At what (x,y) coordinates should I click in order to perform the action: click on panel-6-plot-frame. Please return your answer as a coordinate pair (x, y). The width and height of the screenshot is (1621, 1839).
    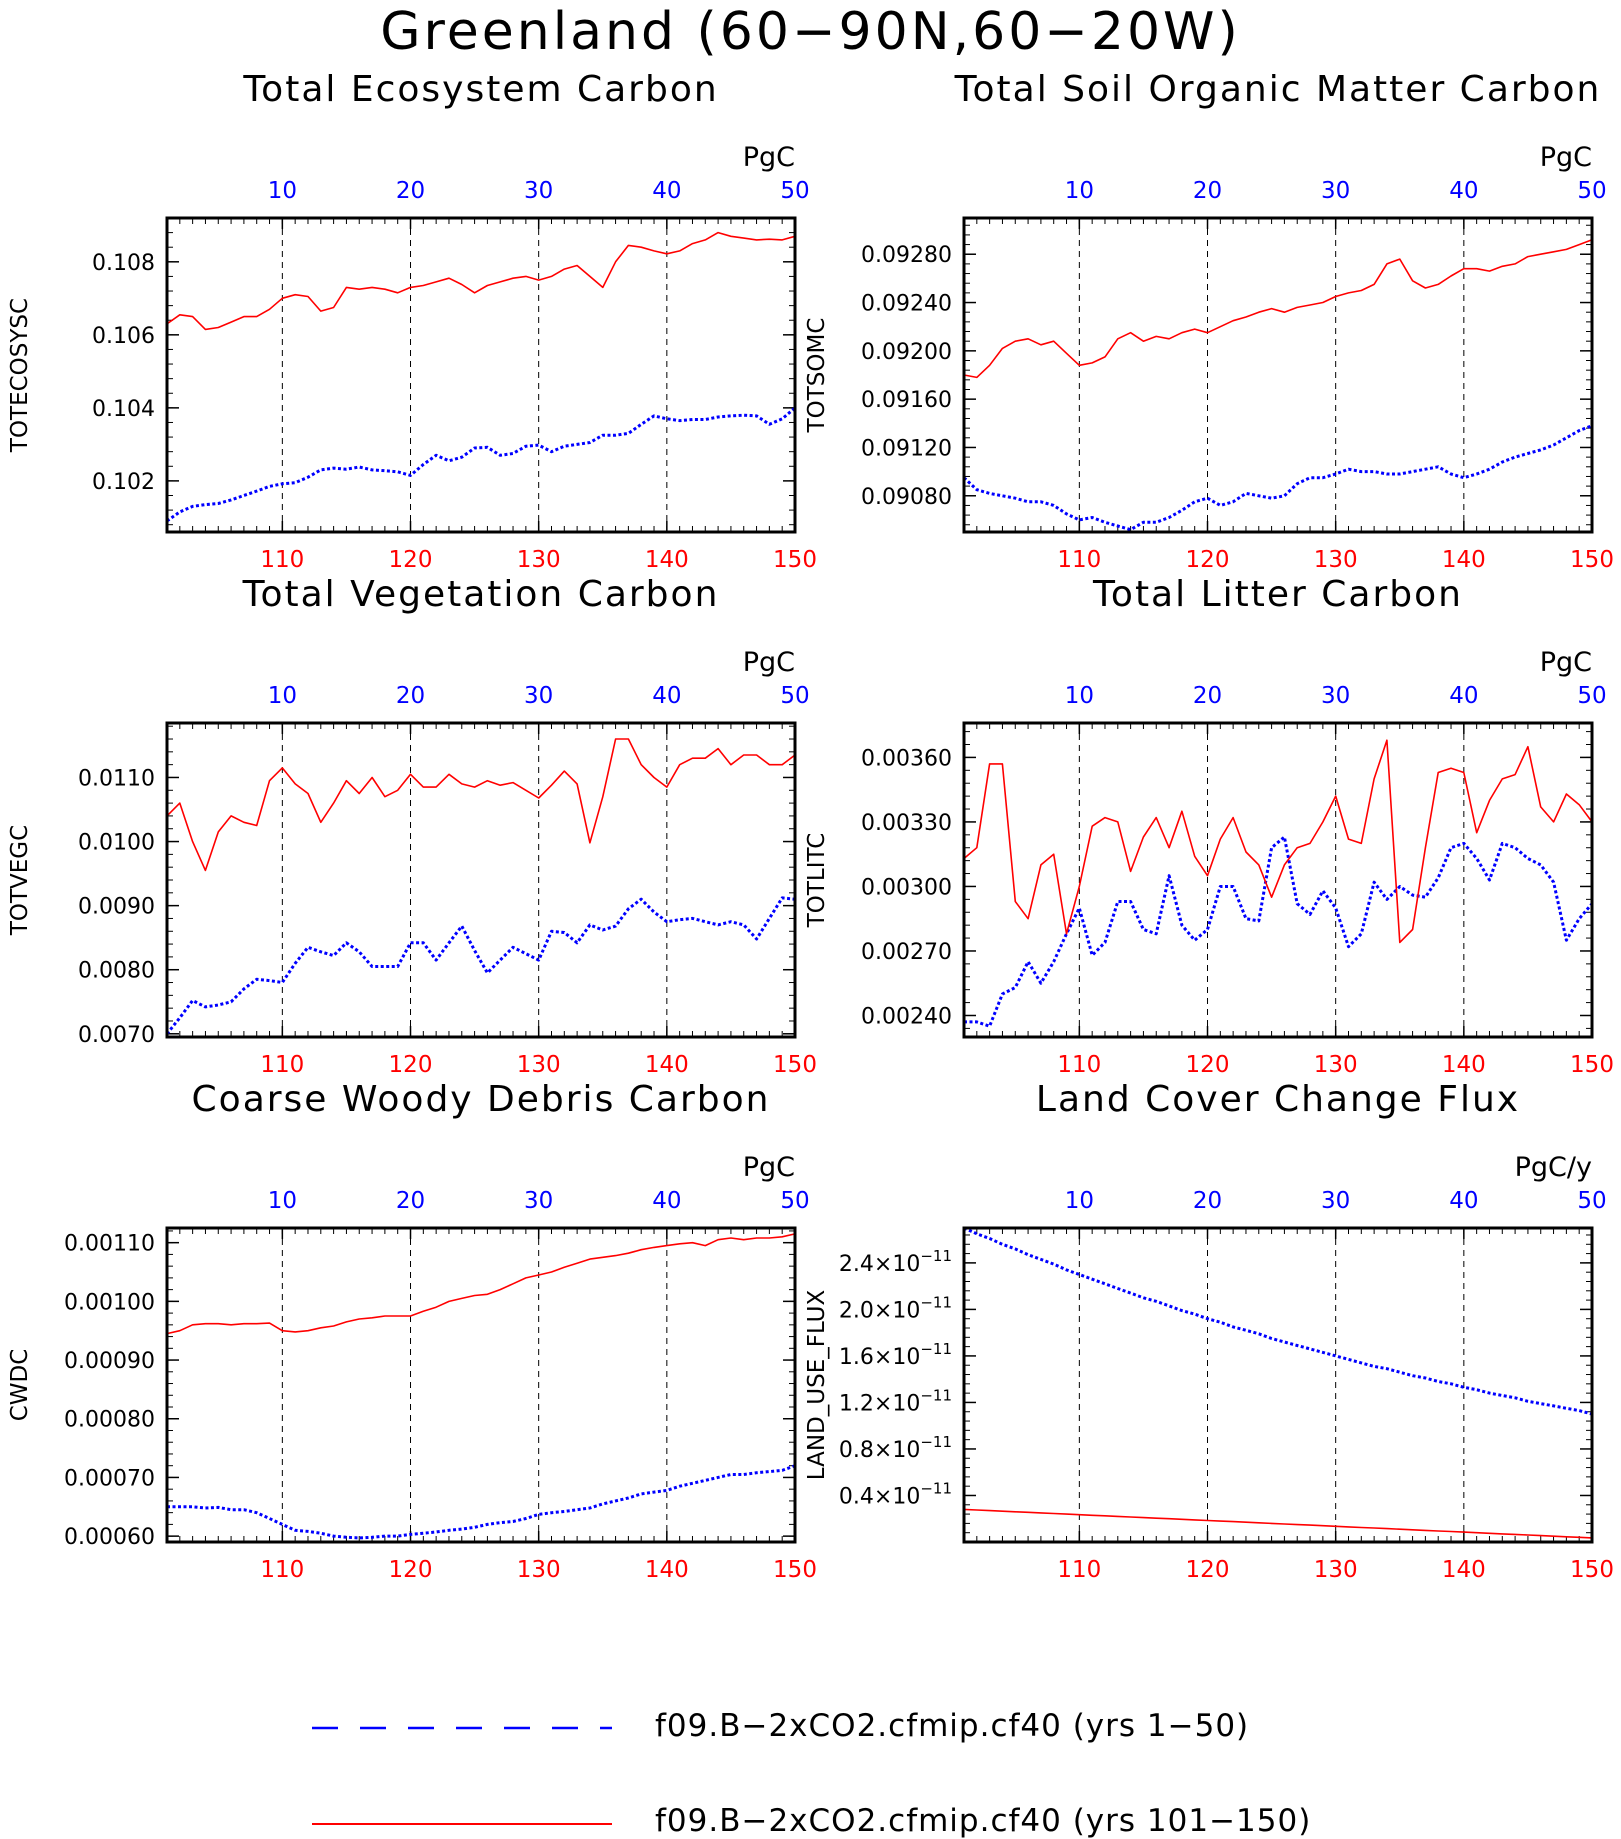
    Looking at the image, I should click on (1278, 1385).